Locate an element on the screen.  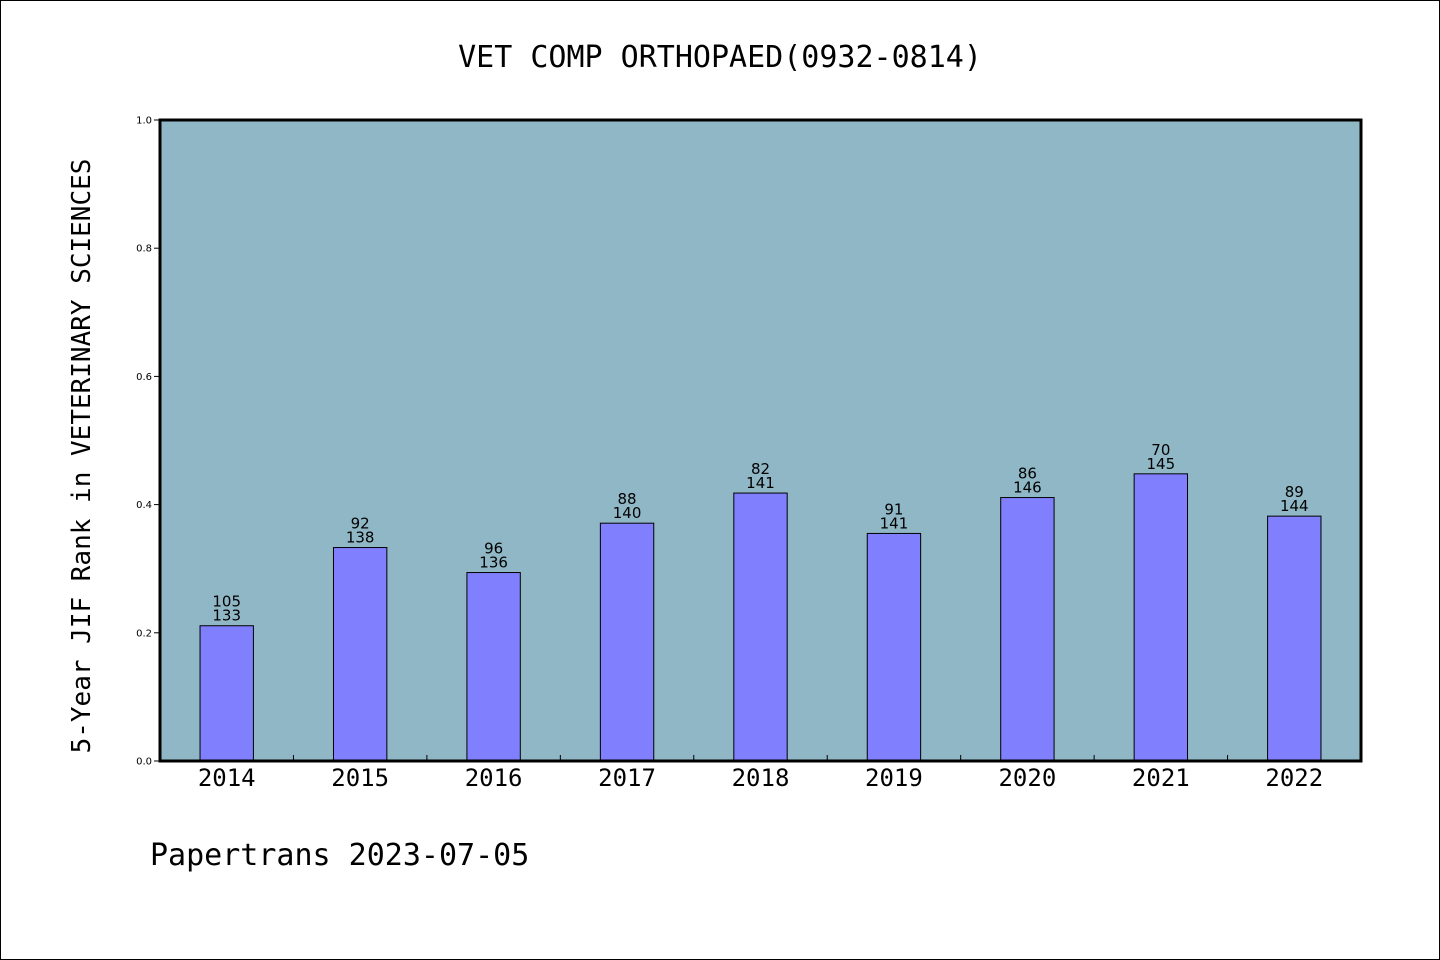
x-tick-label-2014: 2014 is located at coordinates (227, 778).